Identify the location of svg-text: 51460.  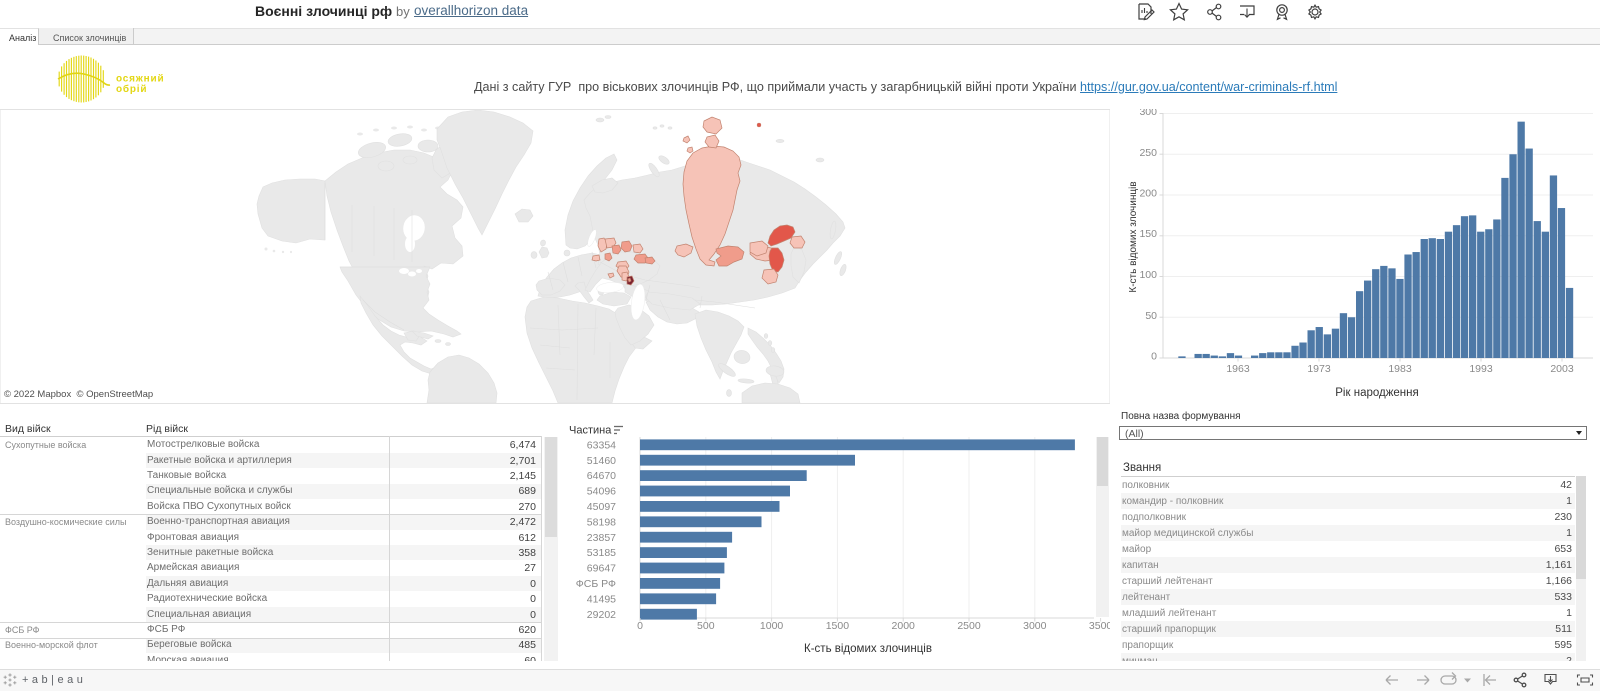
(601, 461).